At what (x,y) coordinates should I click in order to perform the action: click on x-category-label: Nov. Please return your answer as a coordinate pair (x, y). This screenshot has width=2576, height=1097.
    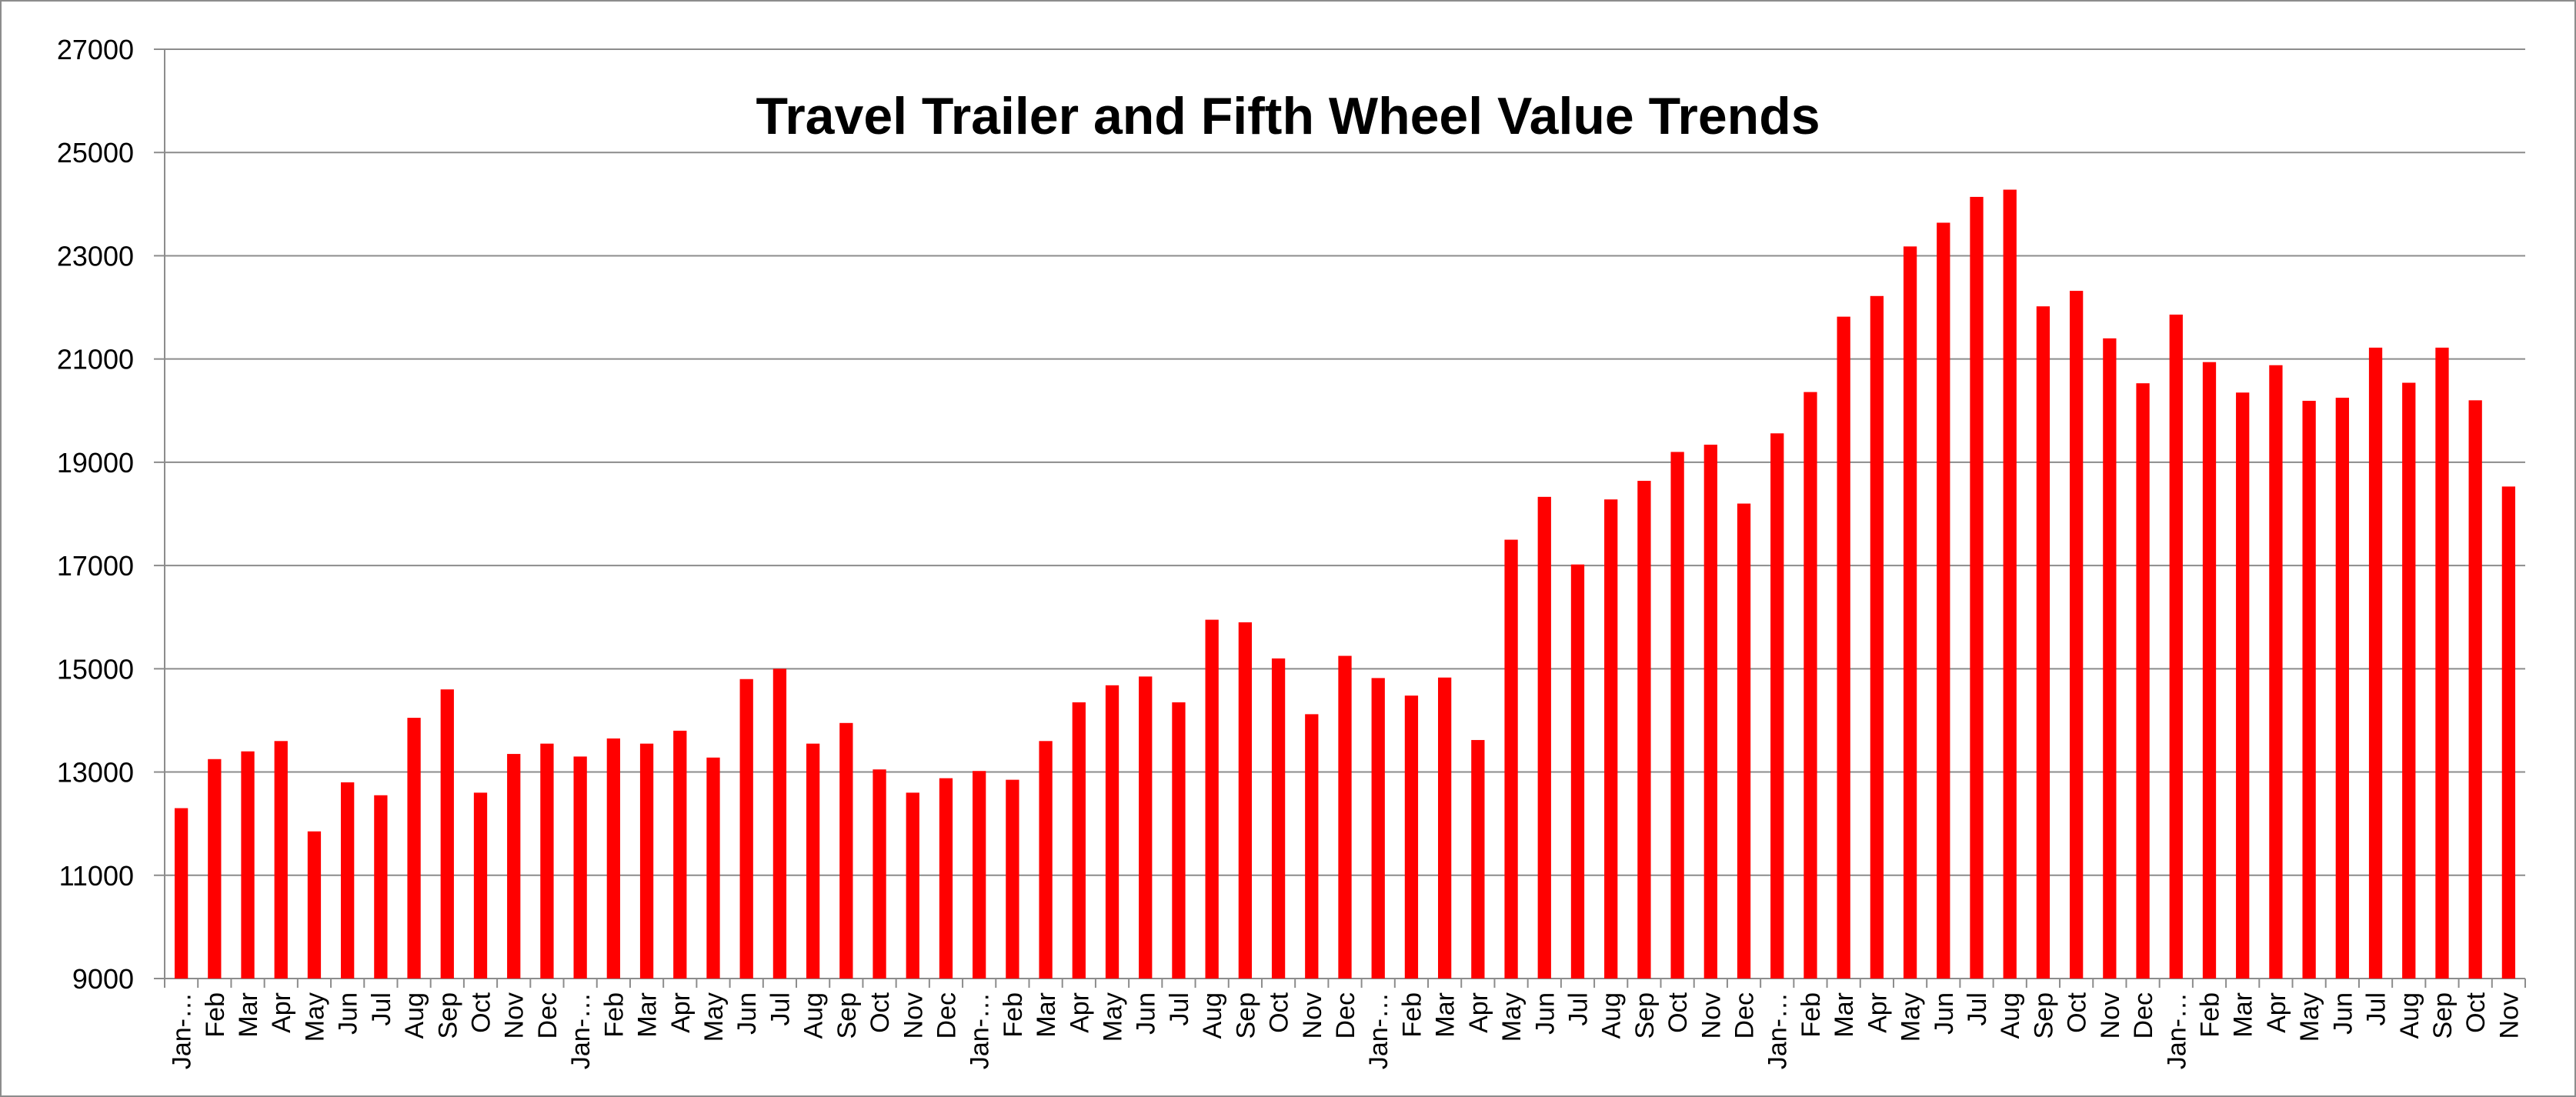
    Looking at the image, I should click on (2110, 1015).